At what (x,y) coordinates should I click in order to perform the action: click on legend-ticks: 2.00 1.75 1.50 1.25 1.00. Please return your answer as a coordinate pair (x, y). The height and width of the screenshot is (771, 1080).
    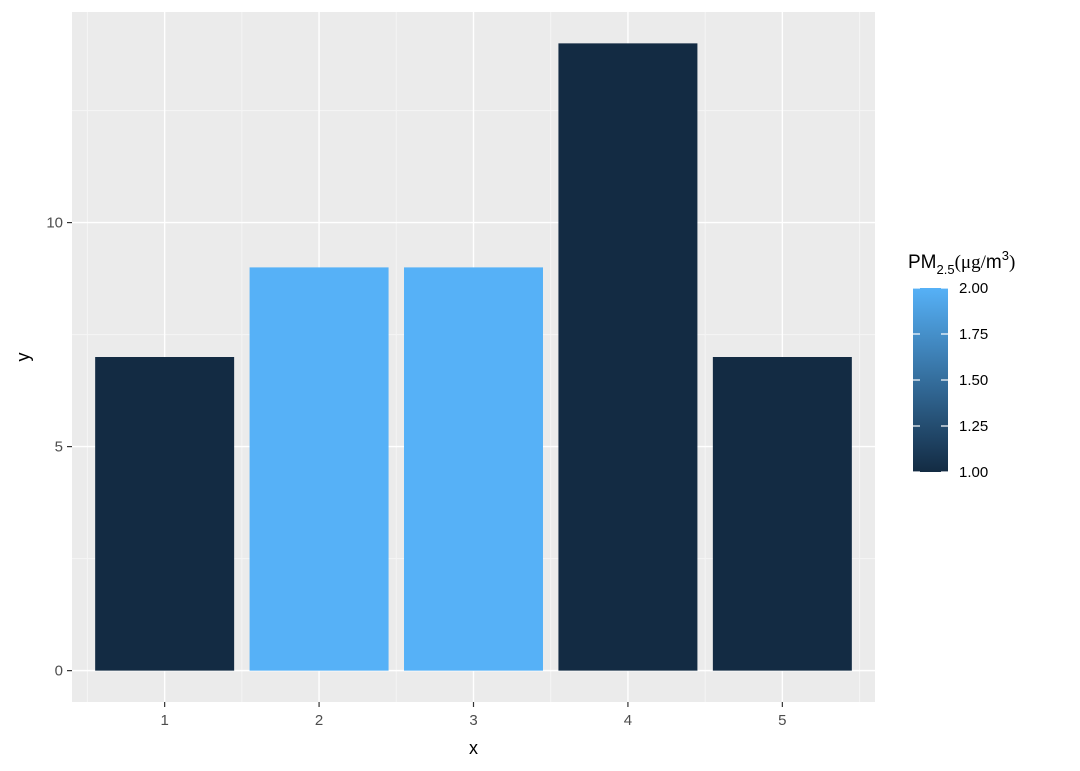
    Looking at the image, I should click on (950, 380).